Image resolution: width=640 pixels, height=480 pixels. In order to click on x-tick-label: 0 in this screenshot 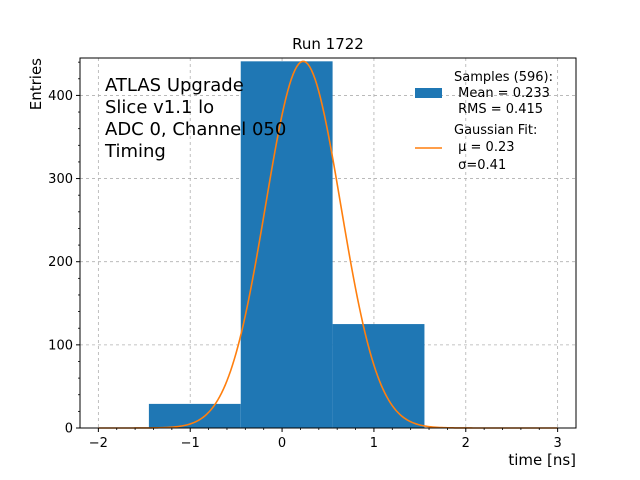, I will do `click(282, 443)`.